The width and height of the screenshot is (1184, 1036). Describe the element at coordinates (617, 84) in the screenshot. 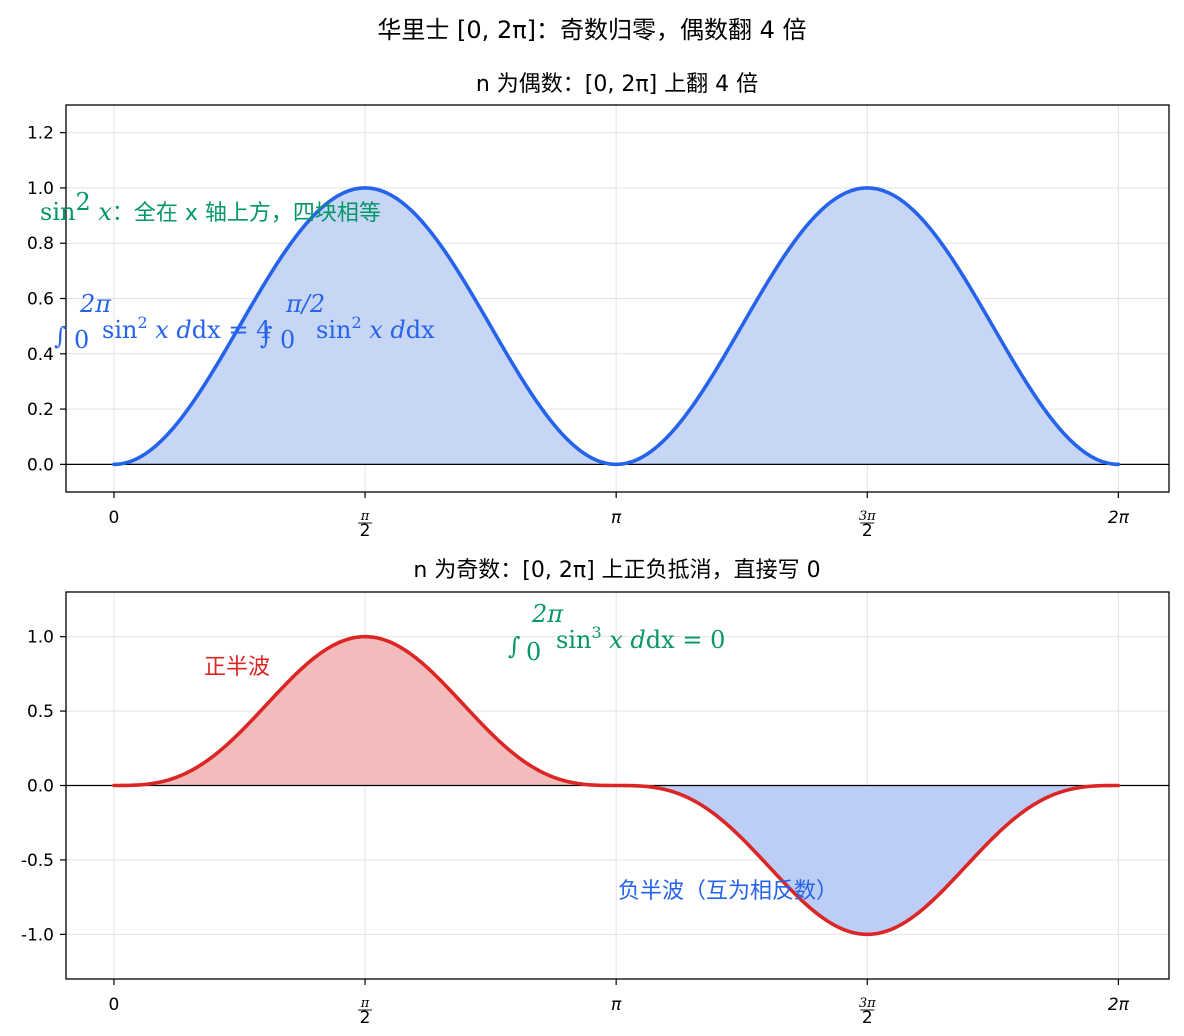

I see `panel-even-title: n 为偶数：[0, 2π] 上翻 4 倍` at that location.